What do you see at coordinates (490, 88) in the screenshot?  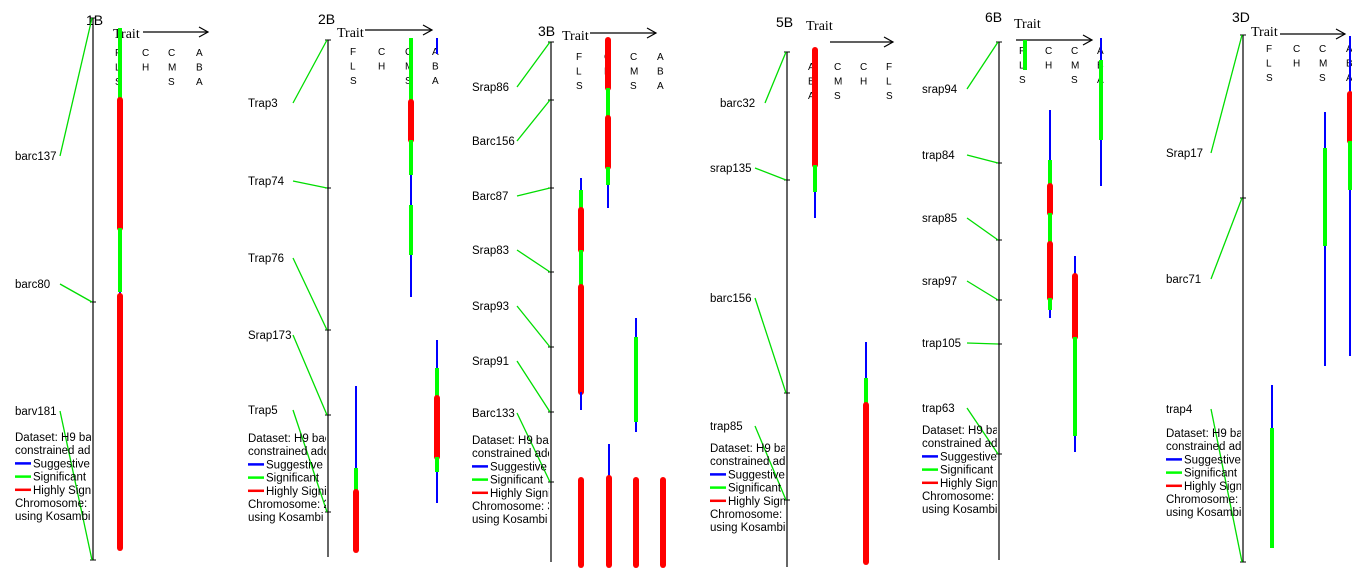 I see `marker-label: Srap86` at bounding box center [490, 88].